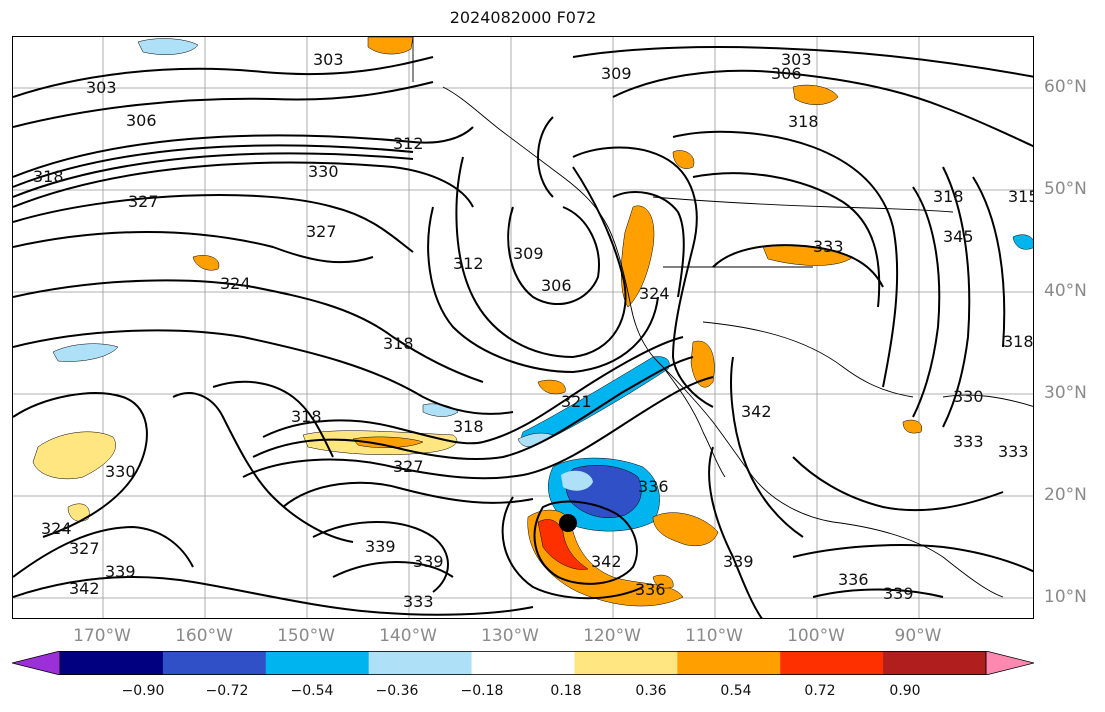  I want to click on longitude-label: 160°W, so click(204, 636).